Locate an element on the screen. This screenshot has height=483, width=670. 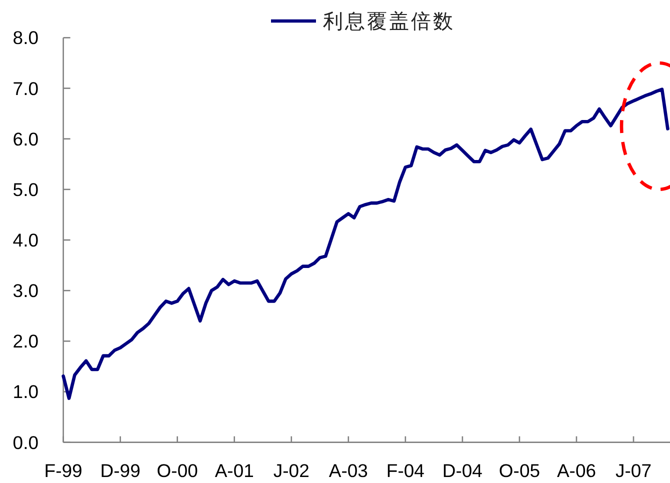
x-tick-label: A-01 is located at coordinates (234, 470).